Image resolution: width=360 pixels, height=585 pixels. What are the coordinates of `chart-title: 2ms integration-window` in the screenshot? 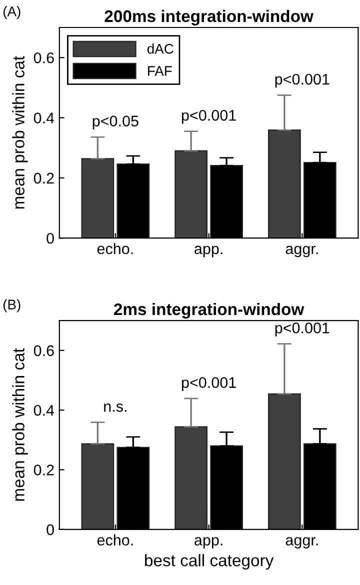 It's located at (209, 310).